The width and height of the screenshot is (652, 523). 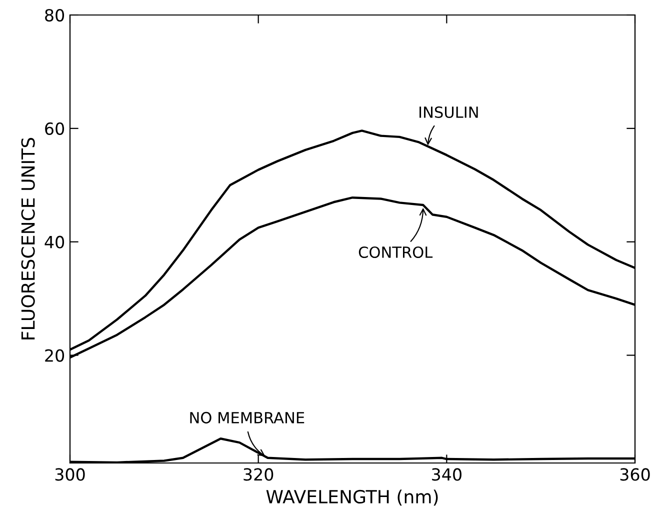 I want to click on x-axis-title: WAVELENGTH (nm), so click(x=352, y=498).